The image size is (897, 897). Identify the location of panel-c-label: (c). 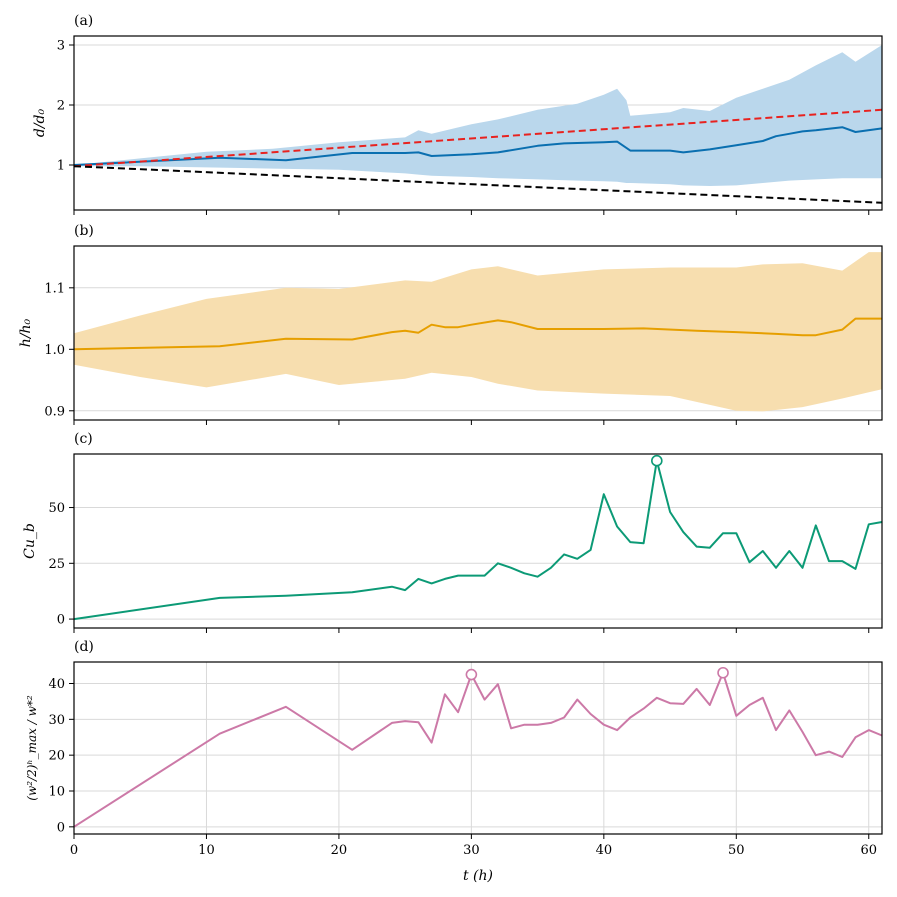
(83, 439).